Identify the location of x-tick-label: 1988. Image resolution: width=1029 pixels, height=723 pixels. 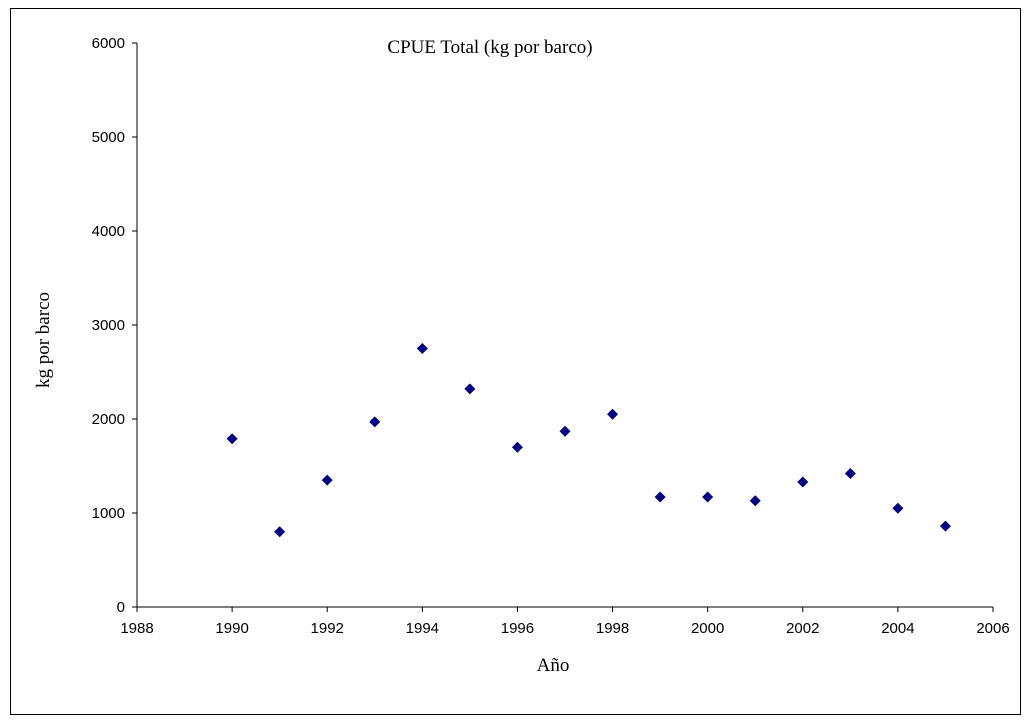
(136, 628).